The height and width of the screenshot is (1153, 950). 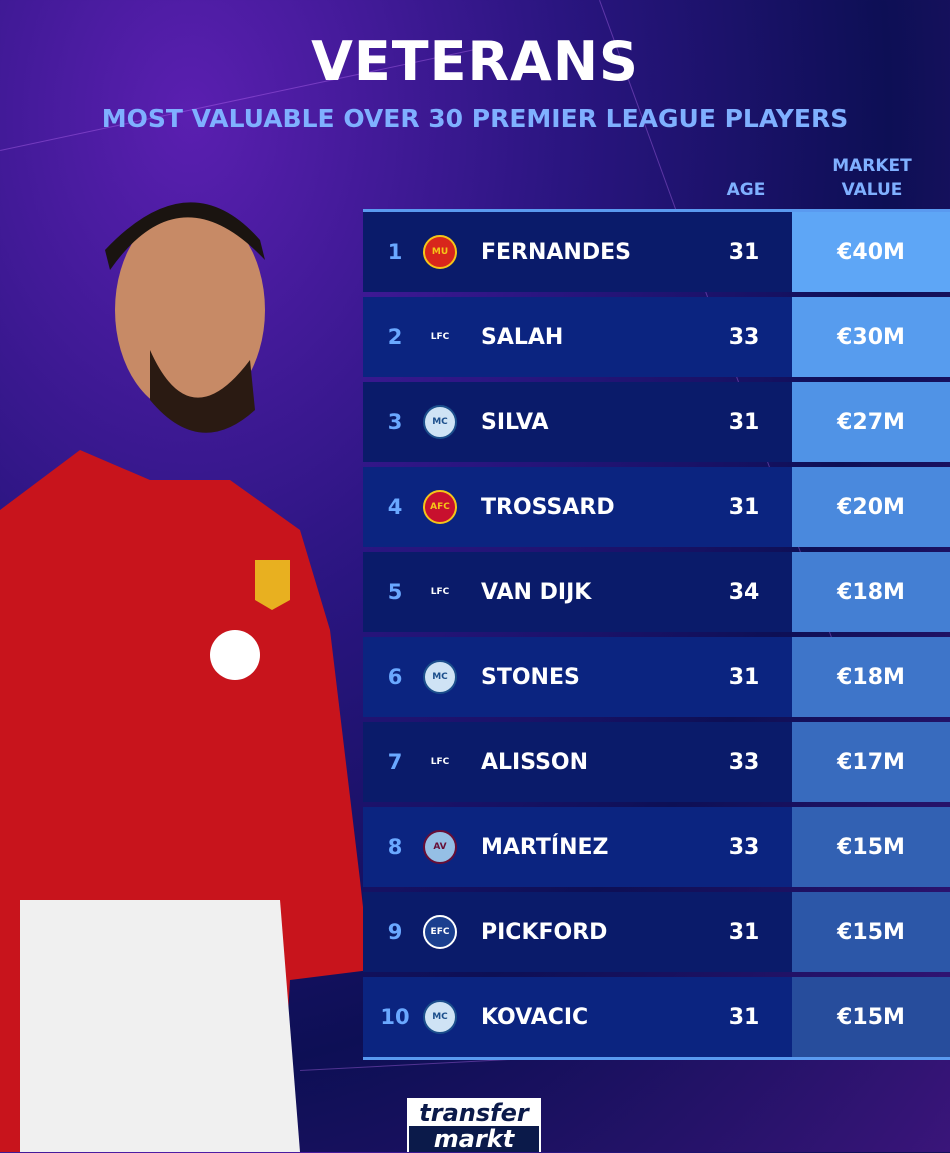 What do you see at coordinates (395, 592) in the screenshot?
I see `rank: 5` at bounding box center [395, 592].